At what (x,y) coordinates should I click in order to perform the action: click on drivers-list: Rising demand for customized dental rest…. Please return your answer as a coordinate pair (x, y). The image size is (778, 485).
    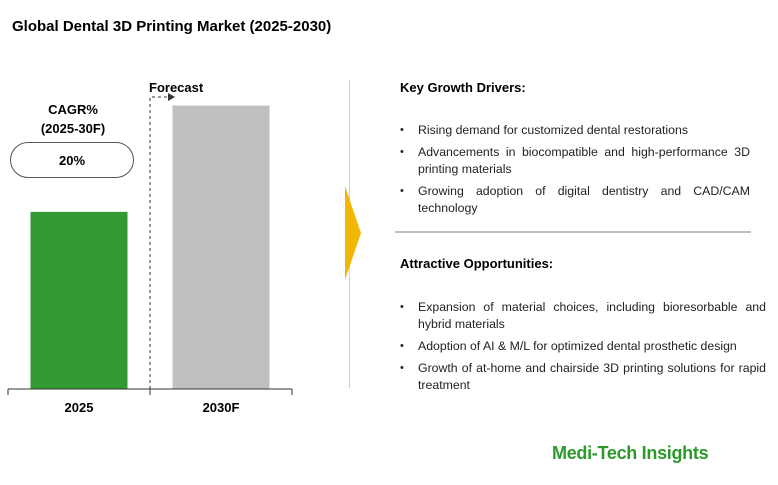
    Looking at the image, I should click on (575, 172).